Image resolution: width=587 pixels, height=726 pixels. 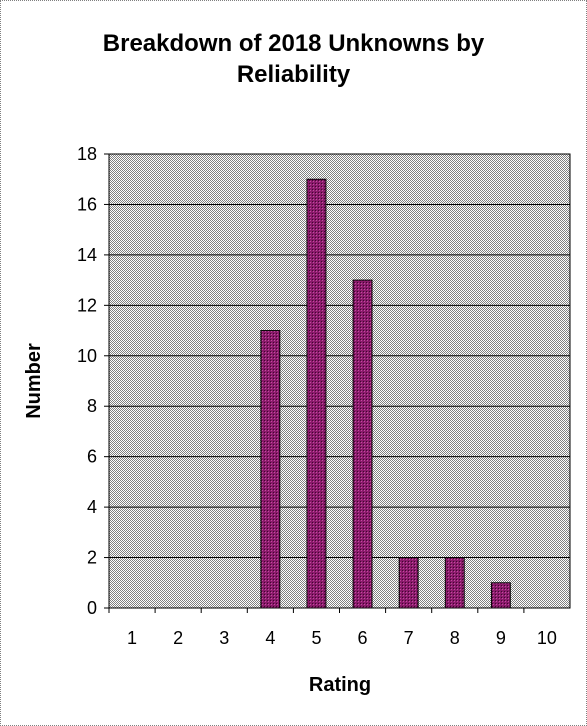 I want to click on y-tick-label: 16, so click(x=87, y=204).